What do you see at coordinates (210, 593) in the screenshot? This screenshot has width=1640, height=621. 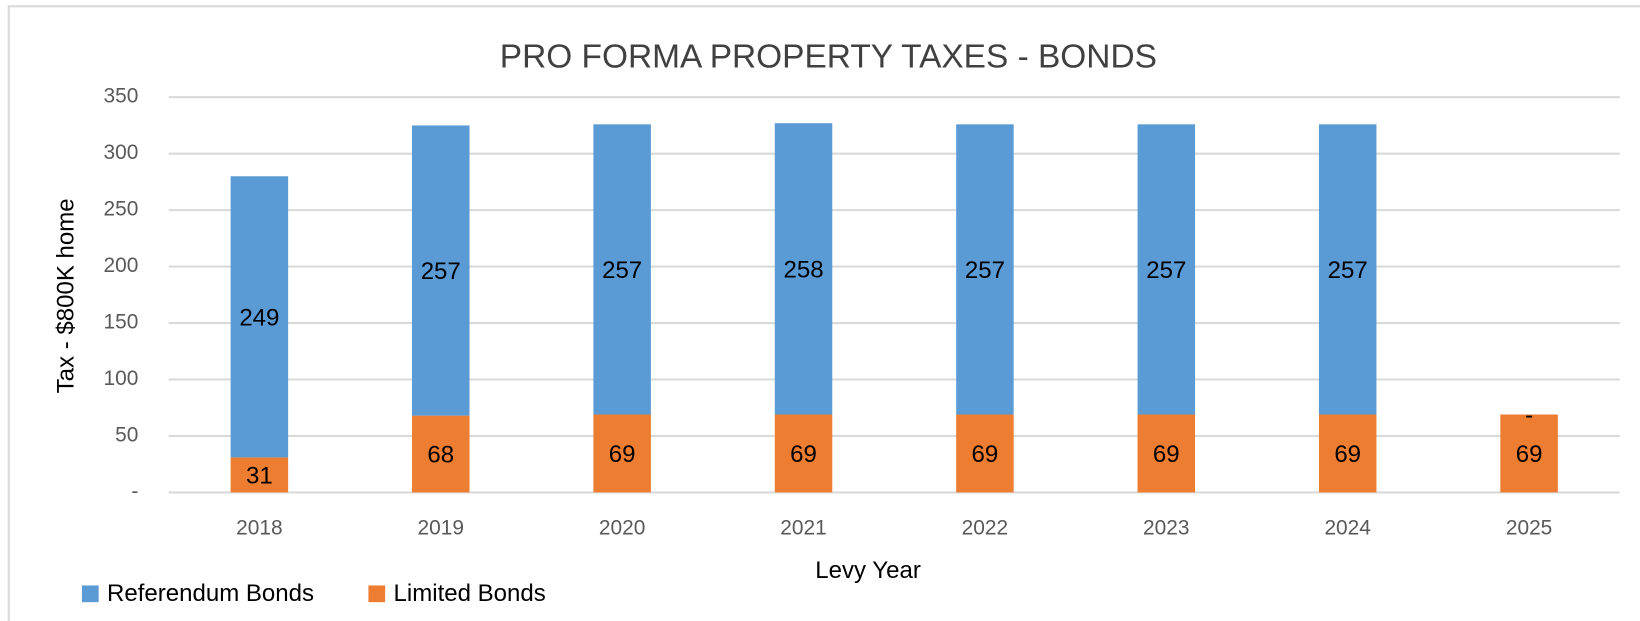 I see `legend-label: Referendum Bonds` at bounding box center [210, 593].